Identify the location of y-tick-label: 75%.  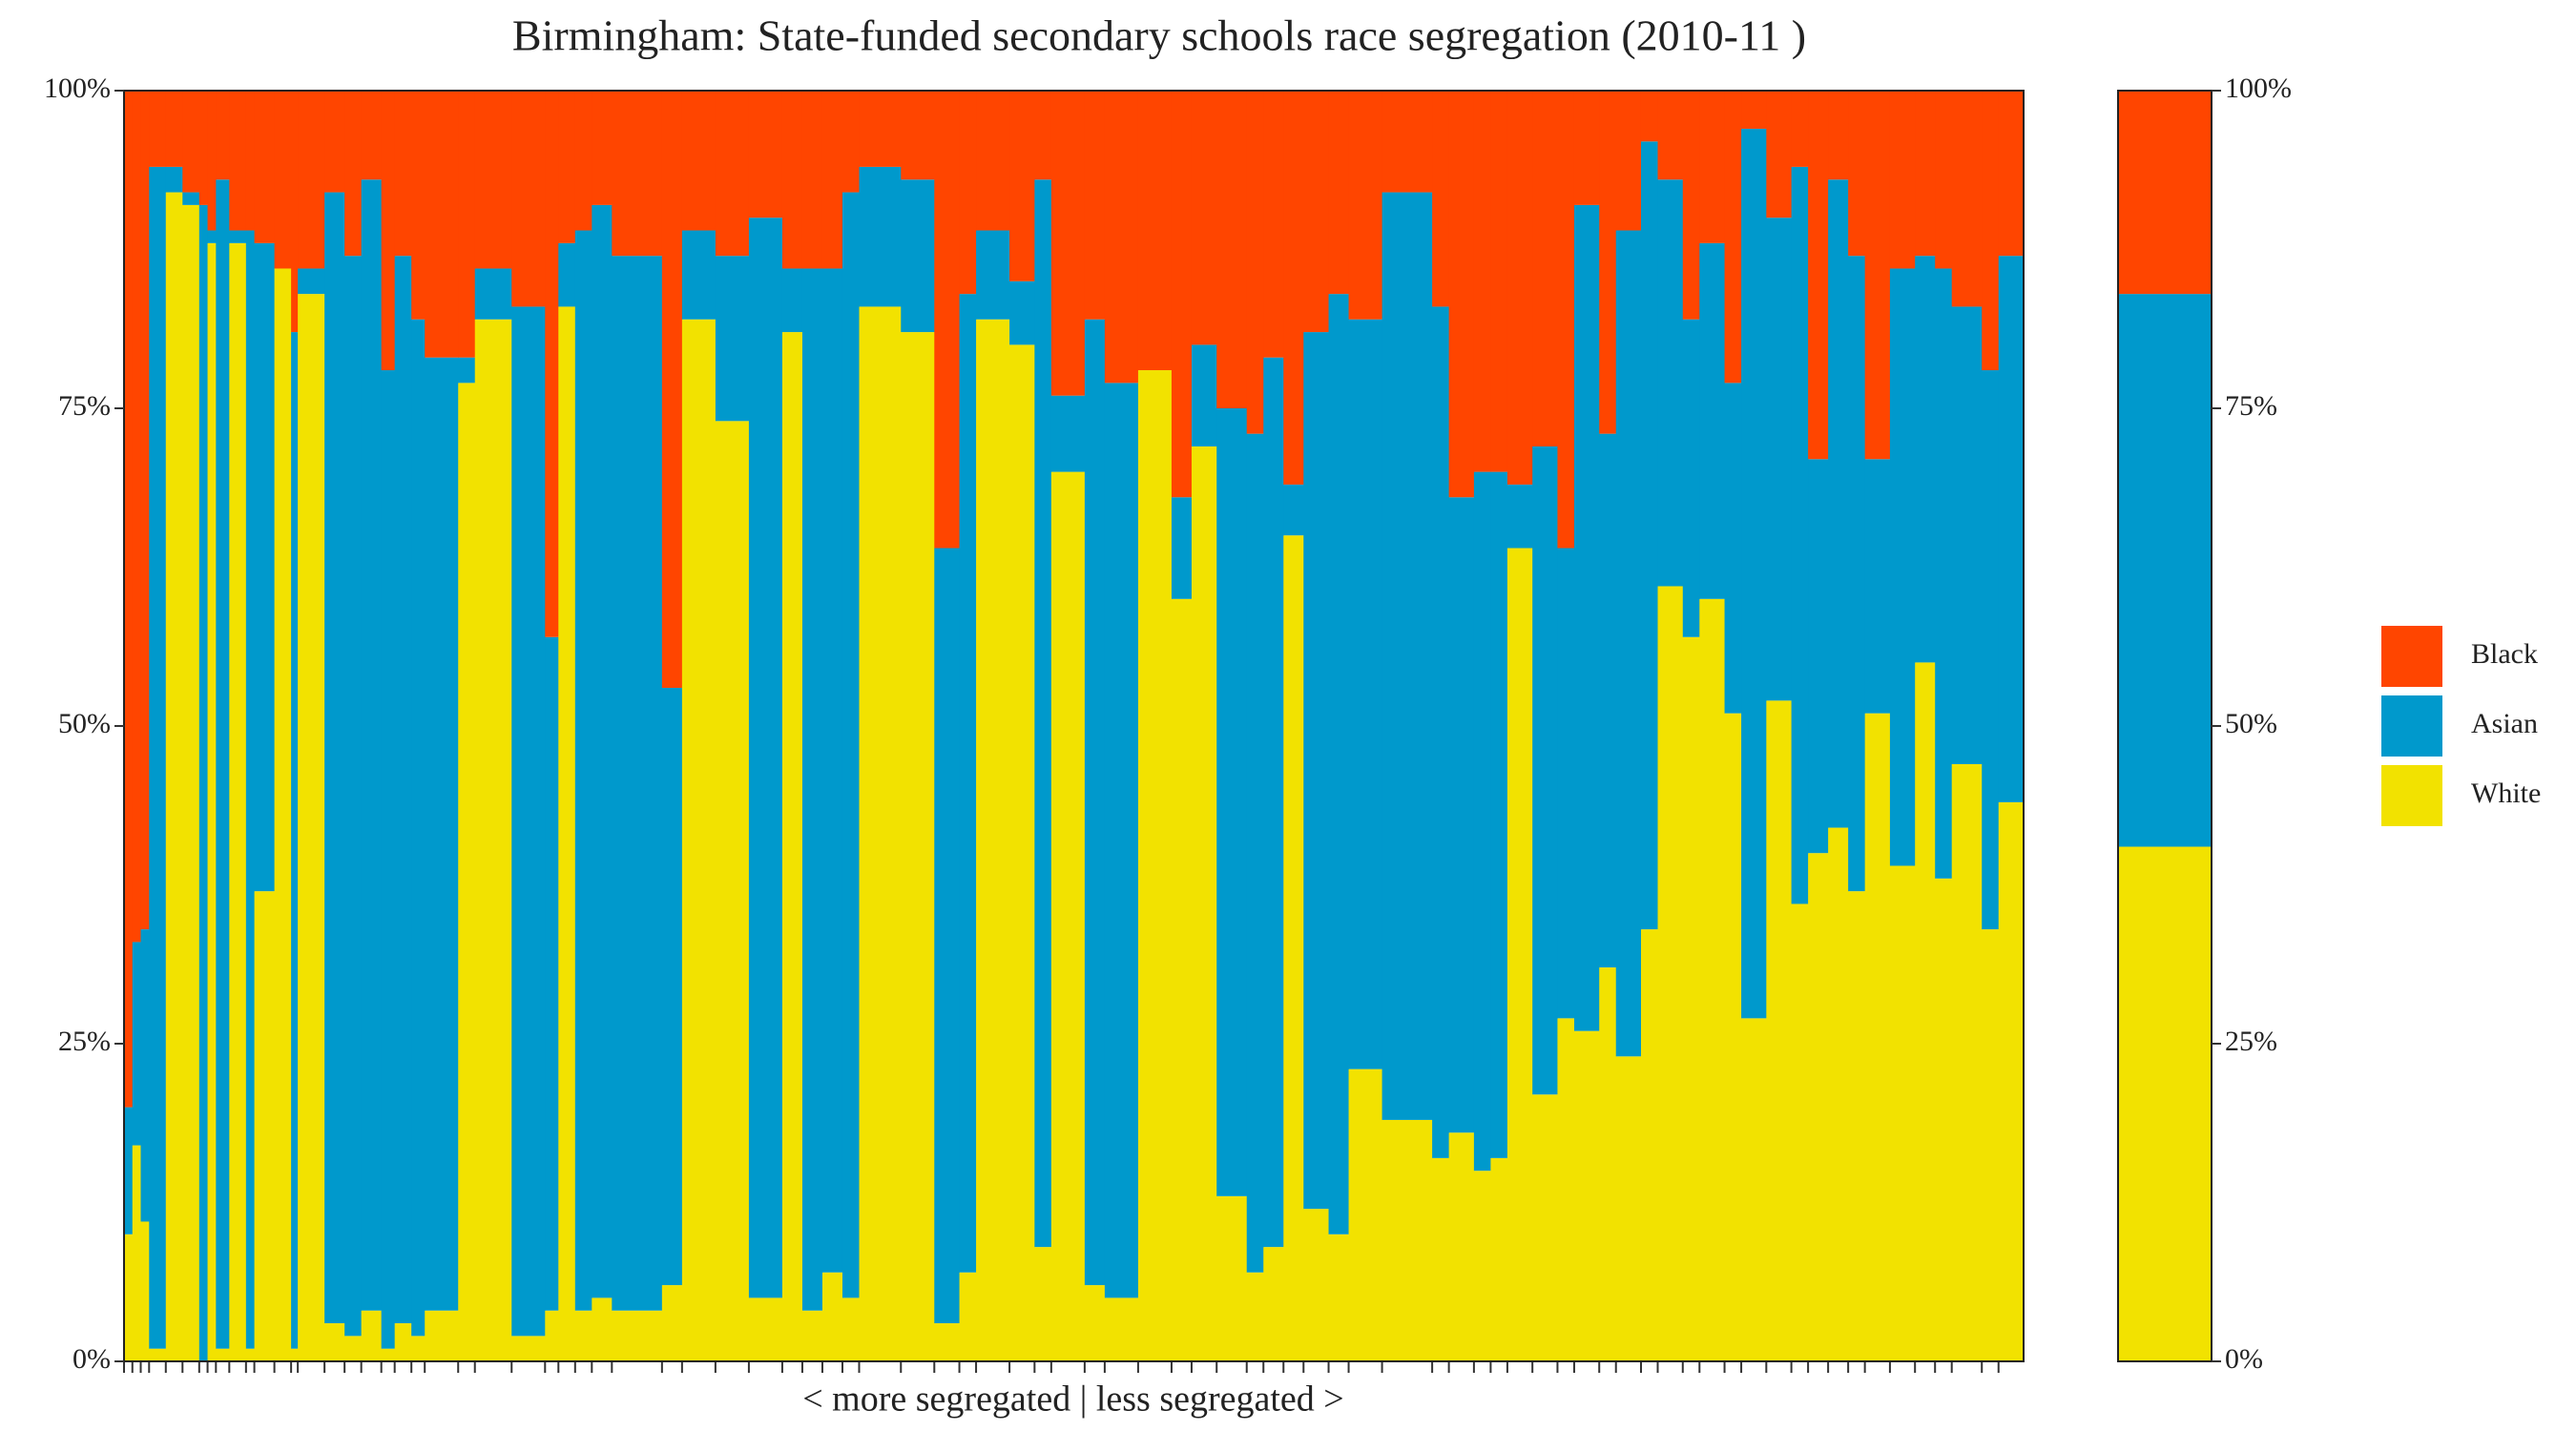
(84, 406).